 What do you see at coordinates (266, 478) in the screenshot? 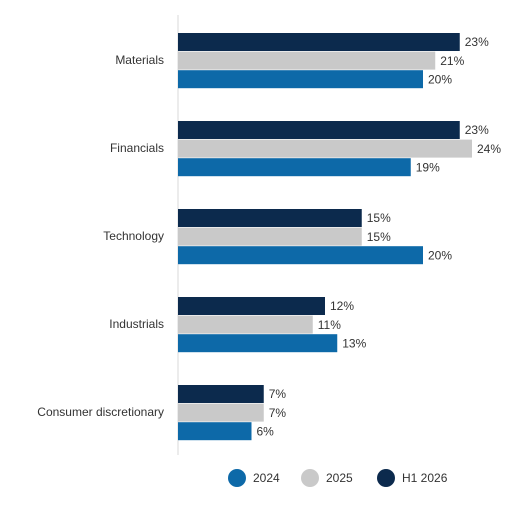
I see `legend-label: 2024` at bounding box center [266, 478].